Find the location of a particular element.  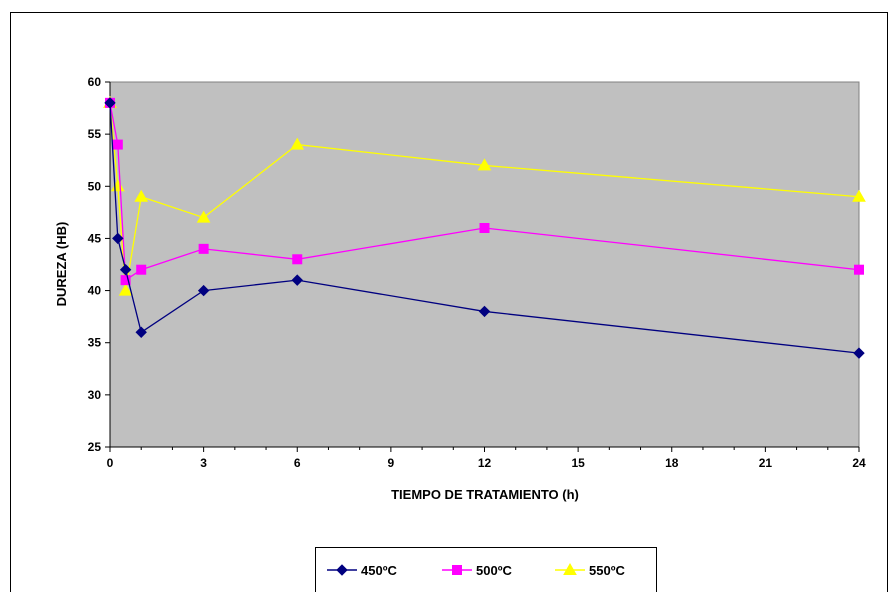

y-axis-label: DUREZA (HB) is located at coordinates (61, 264).